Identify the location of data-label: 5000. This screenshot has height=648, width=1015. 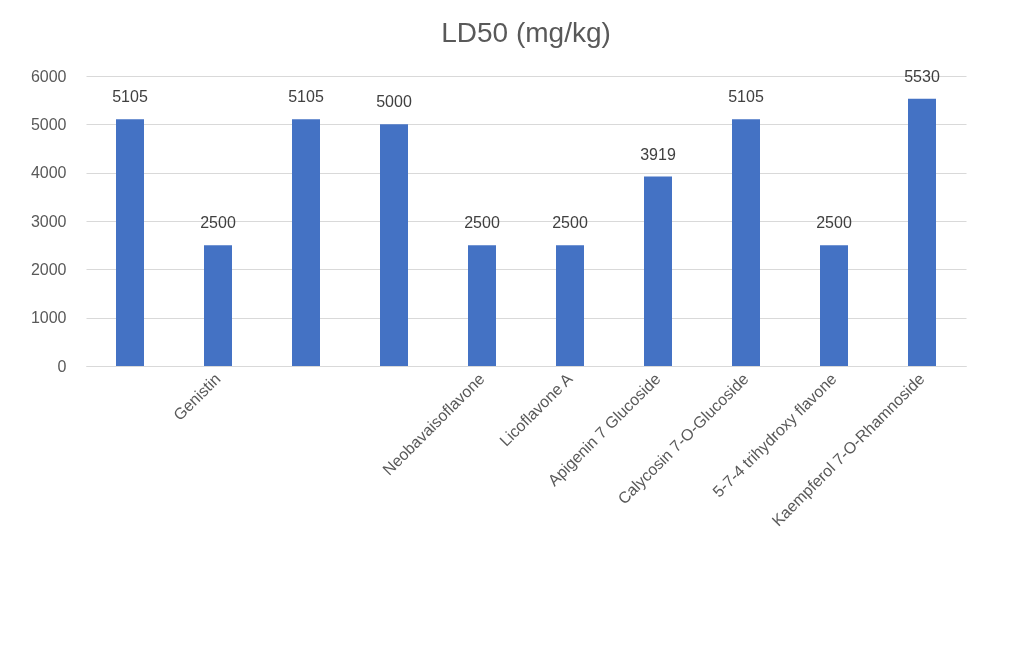
(394, 102).